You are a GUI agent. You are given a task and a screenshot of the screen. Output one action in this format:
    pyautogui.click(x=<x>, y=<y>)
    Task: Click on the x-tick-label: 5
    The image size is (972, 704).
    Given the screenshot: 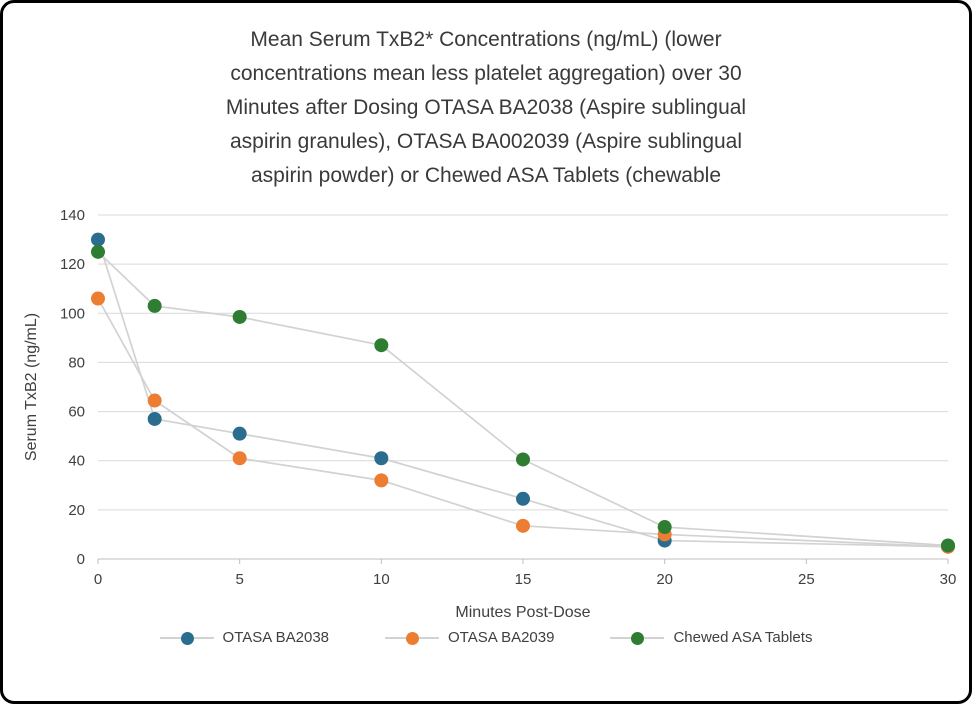 What is the action you would take?
    pyautogui.click(x=239, y=579)
    